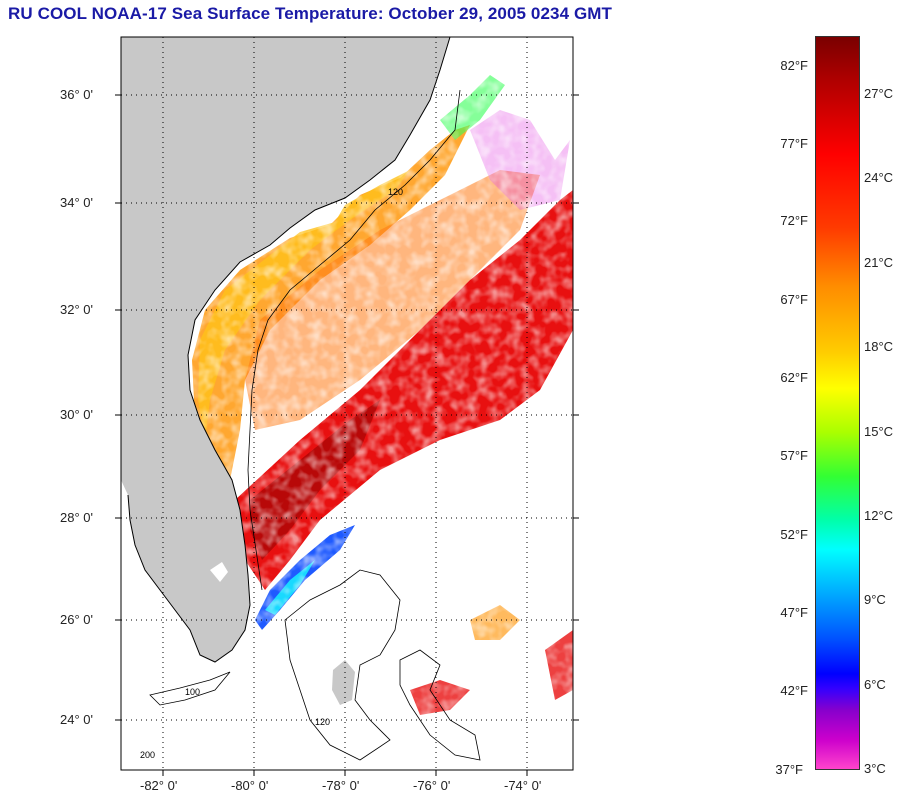  I want to click on lat-label-34: 34° 0', so click(76, 202).